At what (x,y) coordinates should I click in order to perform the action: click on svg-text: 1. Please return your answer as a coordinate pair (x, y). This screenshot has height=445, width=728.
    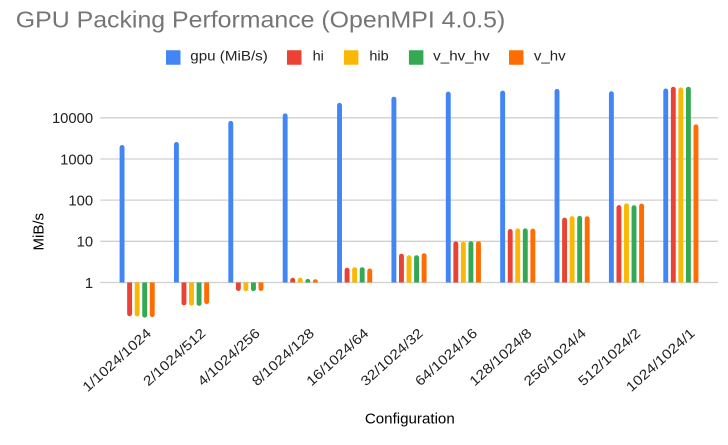
    Looking at the image, I should click on (89, 284).